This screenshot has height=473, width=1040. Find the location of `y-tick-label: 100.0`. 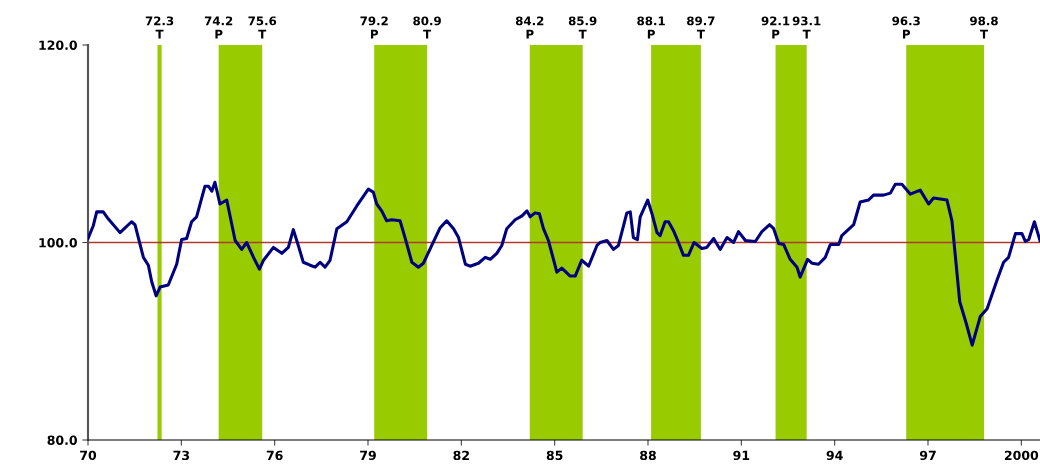

y-tick-label: 100.0 is located at coordinates (58, 242).